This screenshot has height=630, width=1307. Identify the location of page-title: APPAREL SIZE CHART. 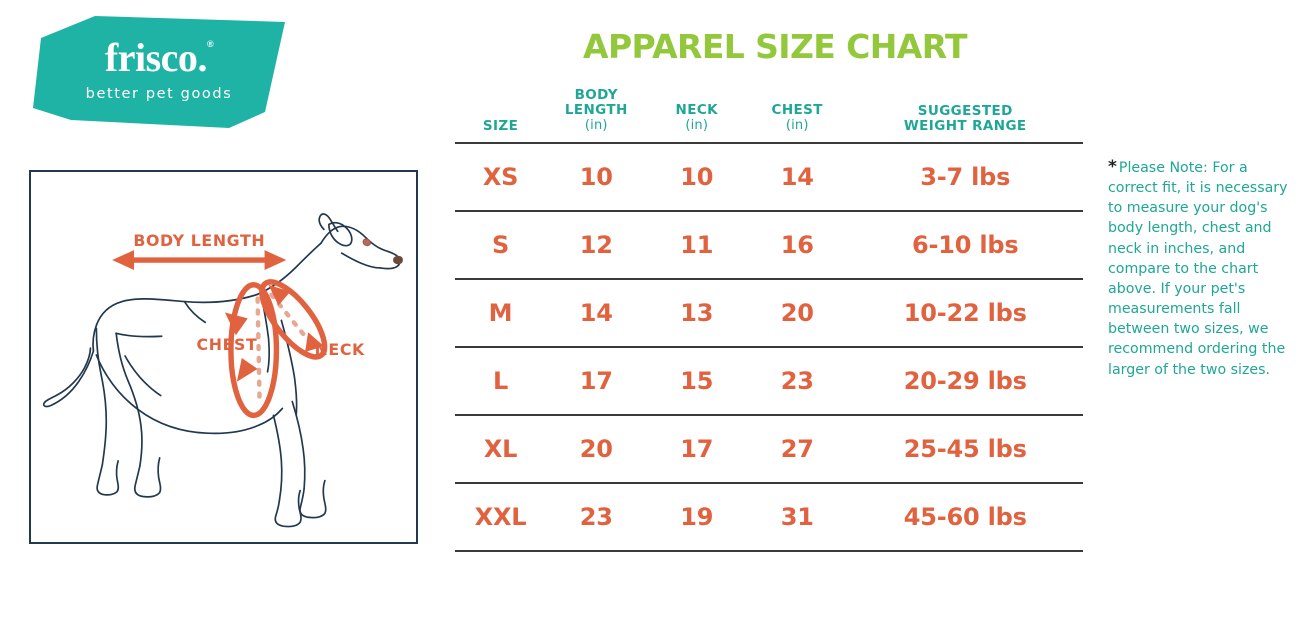
(775, 46).